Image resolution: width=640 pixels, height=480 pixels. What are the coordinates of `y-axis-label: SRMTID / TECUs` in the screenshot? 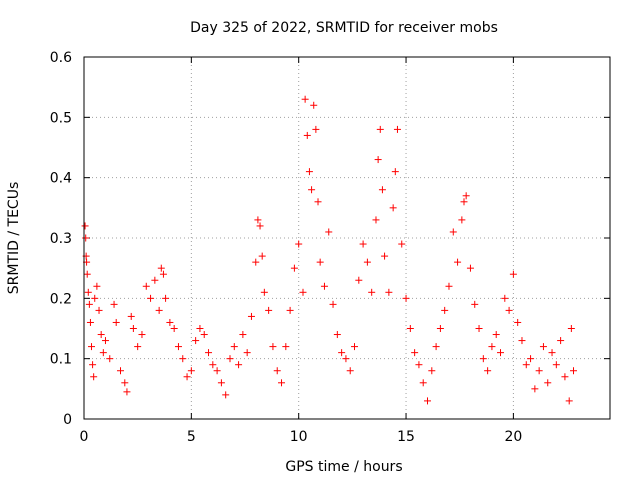 It's located at (14, 238).